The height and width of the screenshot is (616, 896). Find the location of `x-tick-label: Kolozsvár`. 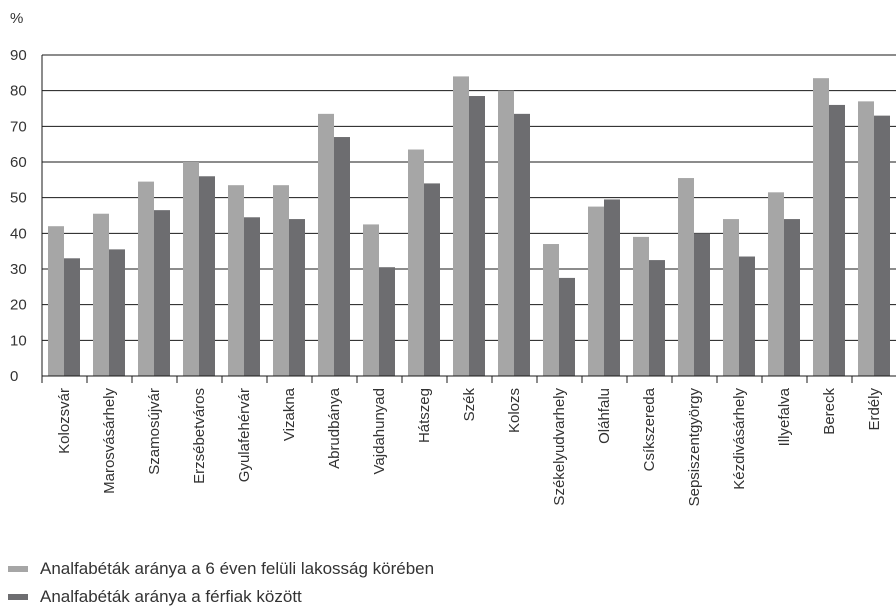

x-tick-label: Kolozsvár is located at coordinates (64, 421).